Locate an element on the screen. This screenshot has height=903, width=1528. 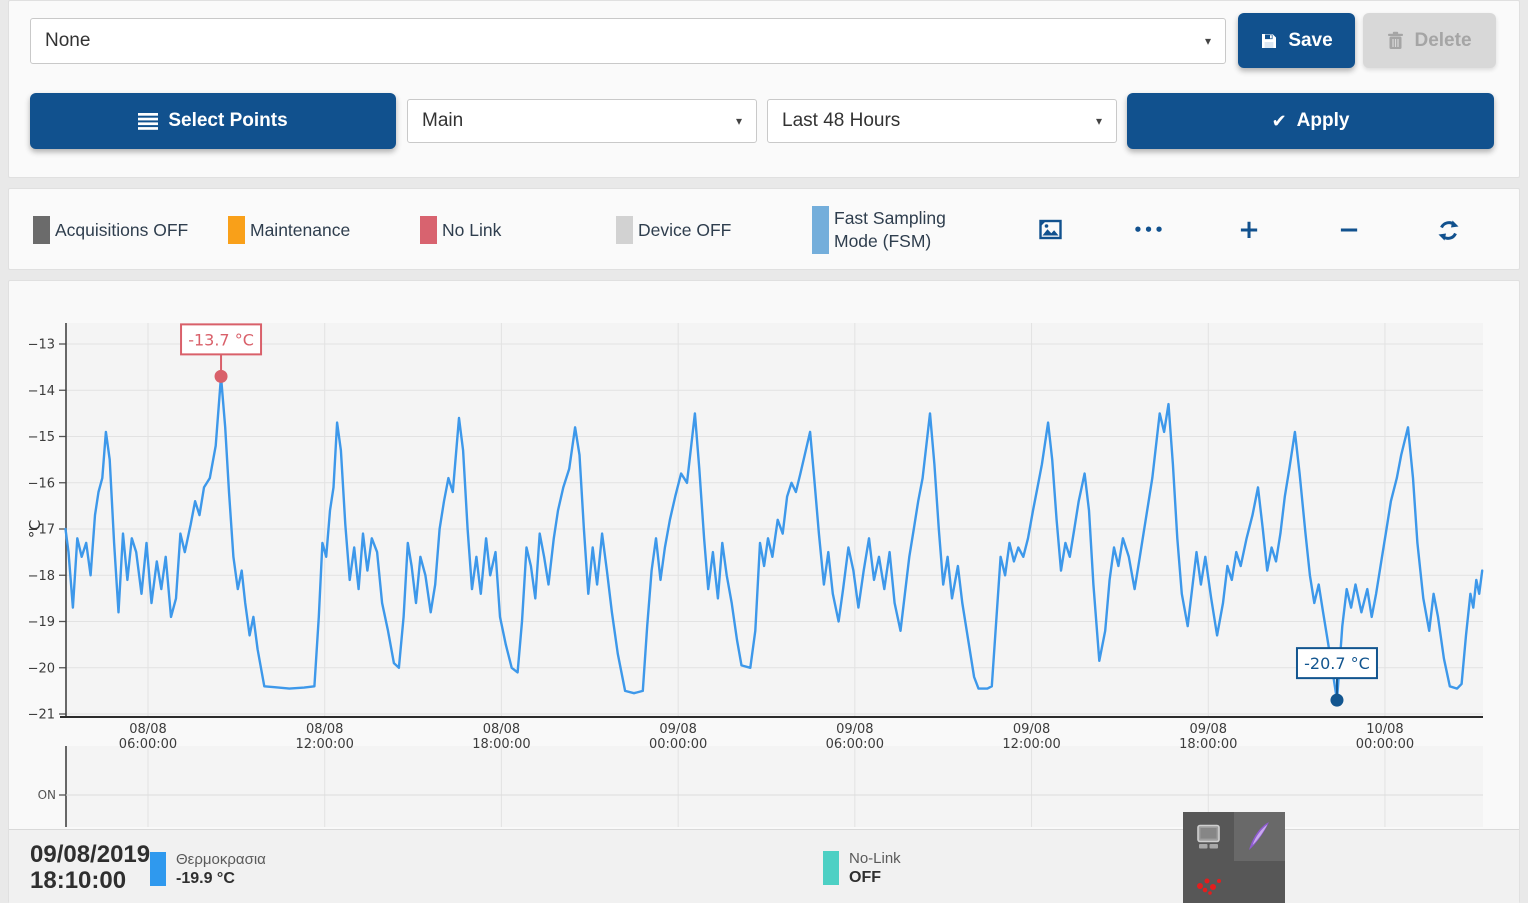
annotation-marker-min is located at coordinates (1337, 700).